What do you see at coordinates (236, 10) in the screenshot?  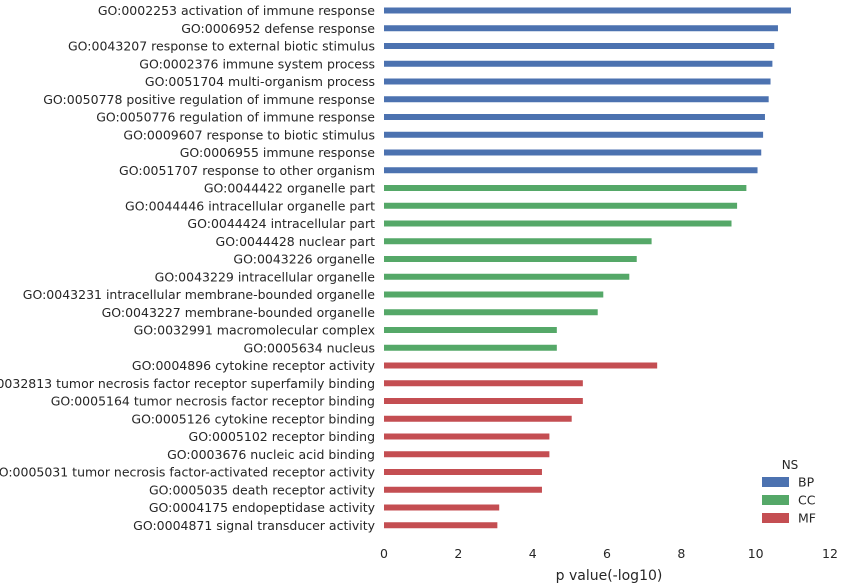 I see `y-tick-label: GO:0002253 activation of immune response` at bounding box center [236, 10].